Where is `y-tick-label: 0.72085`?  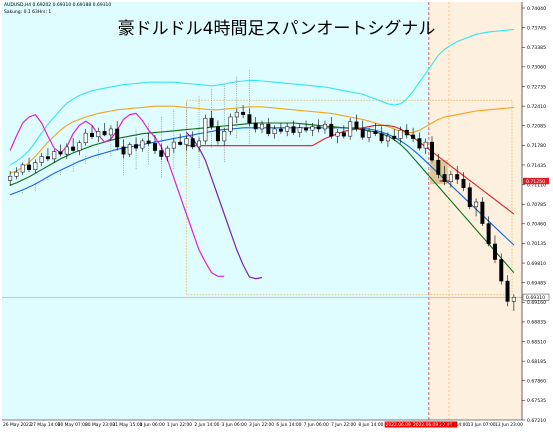
y-tick-label: 0.72085 is located at coordinates (536, 127).